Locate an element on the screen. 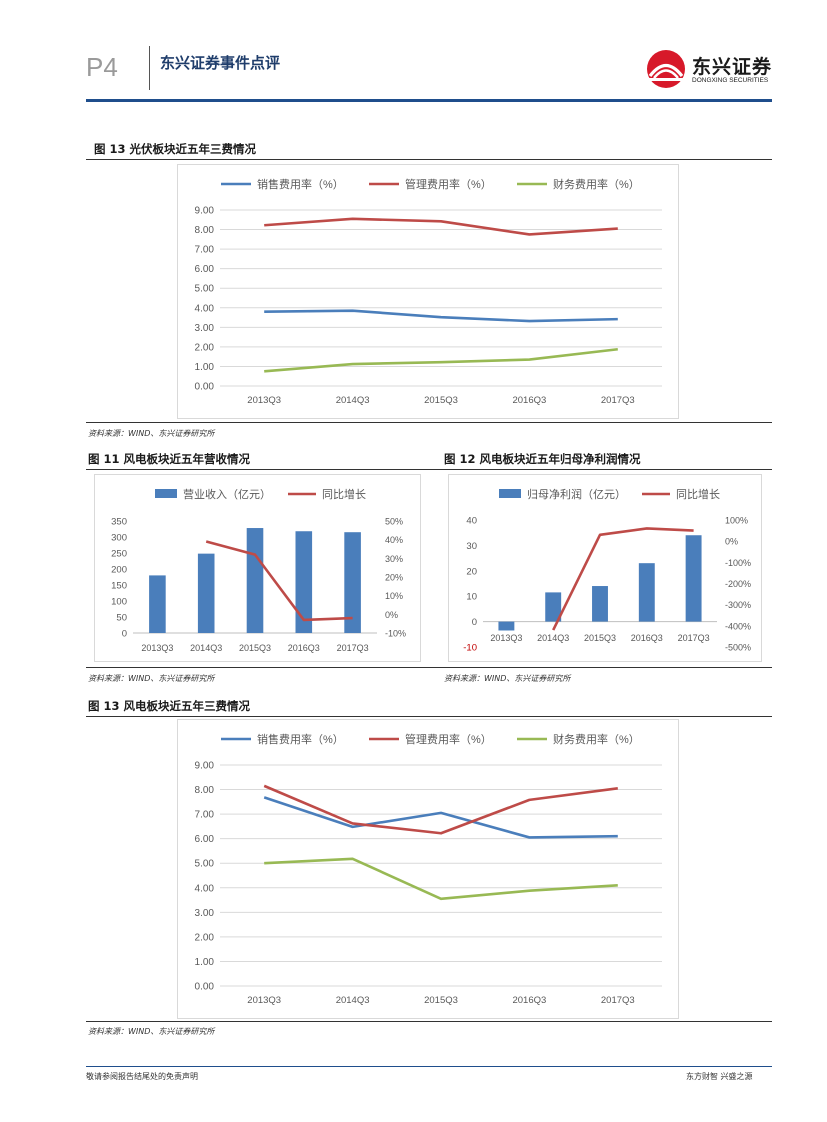  logo-text-cn: 东兴证券 is located at coordinates (732, 67).